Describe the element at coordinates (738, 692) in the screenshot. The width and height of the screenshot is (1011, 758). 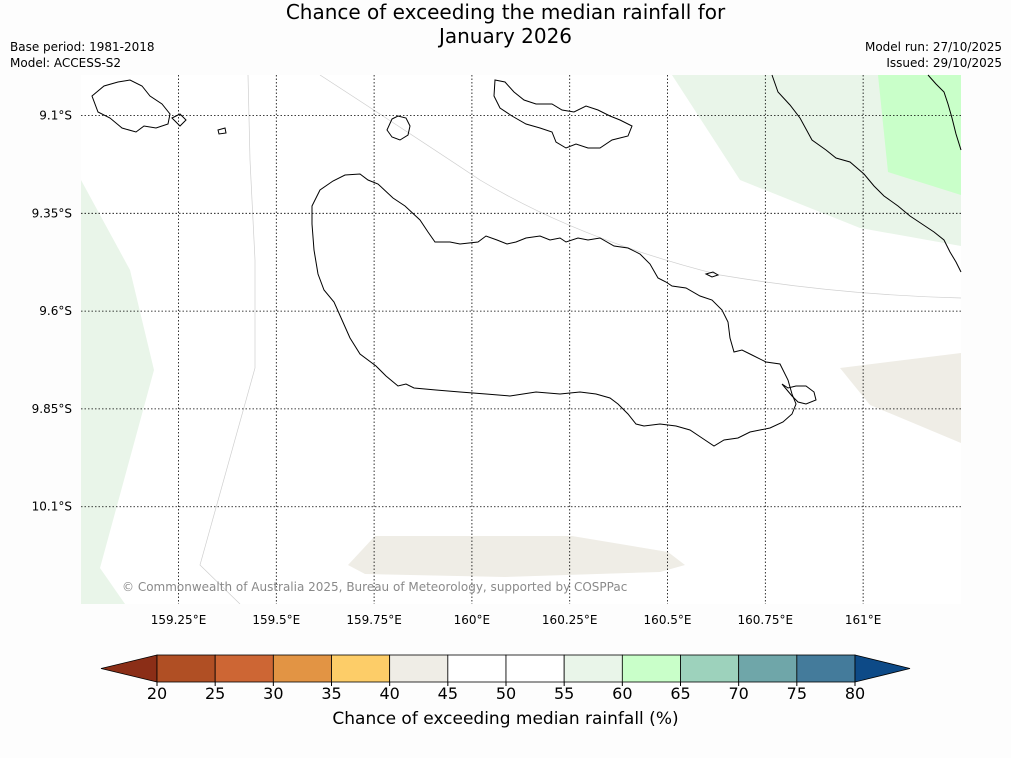
I see `colorbar-tick-label: 70` at that location.